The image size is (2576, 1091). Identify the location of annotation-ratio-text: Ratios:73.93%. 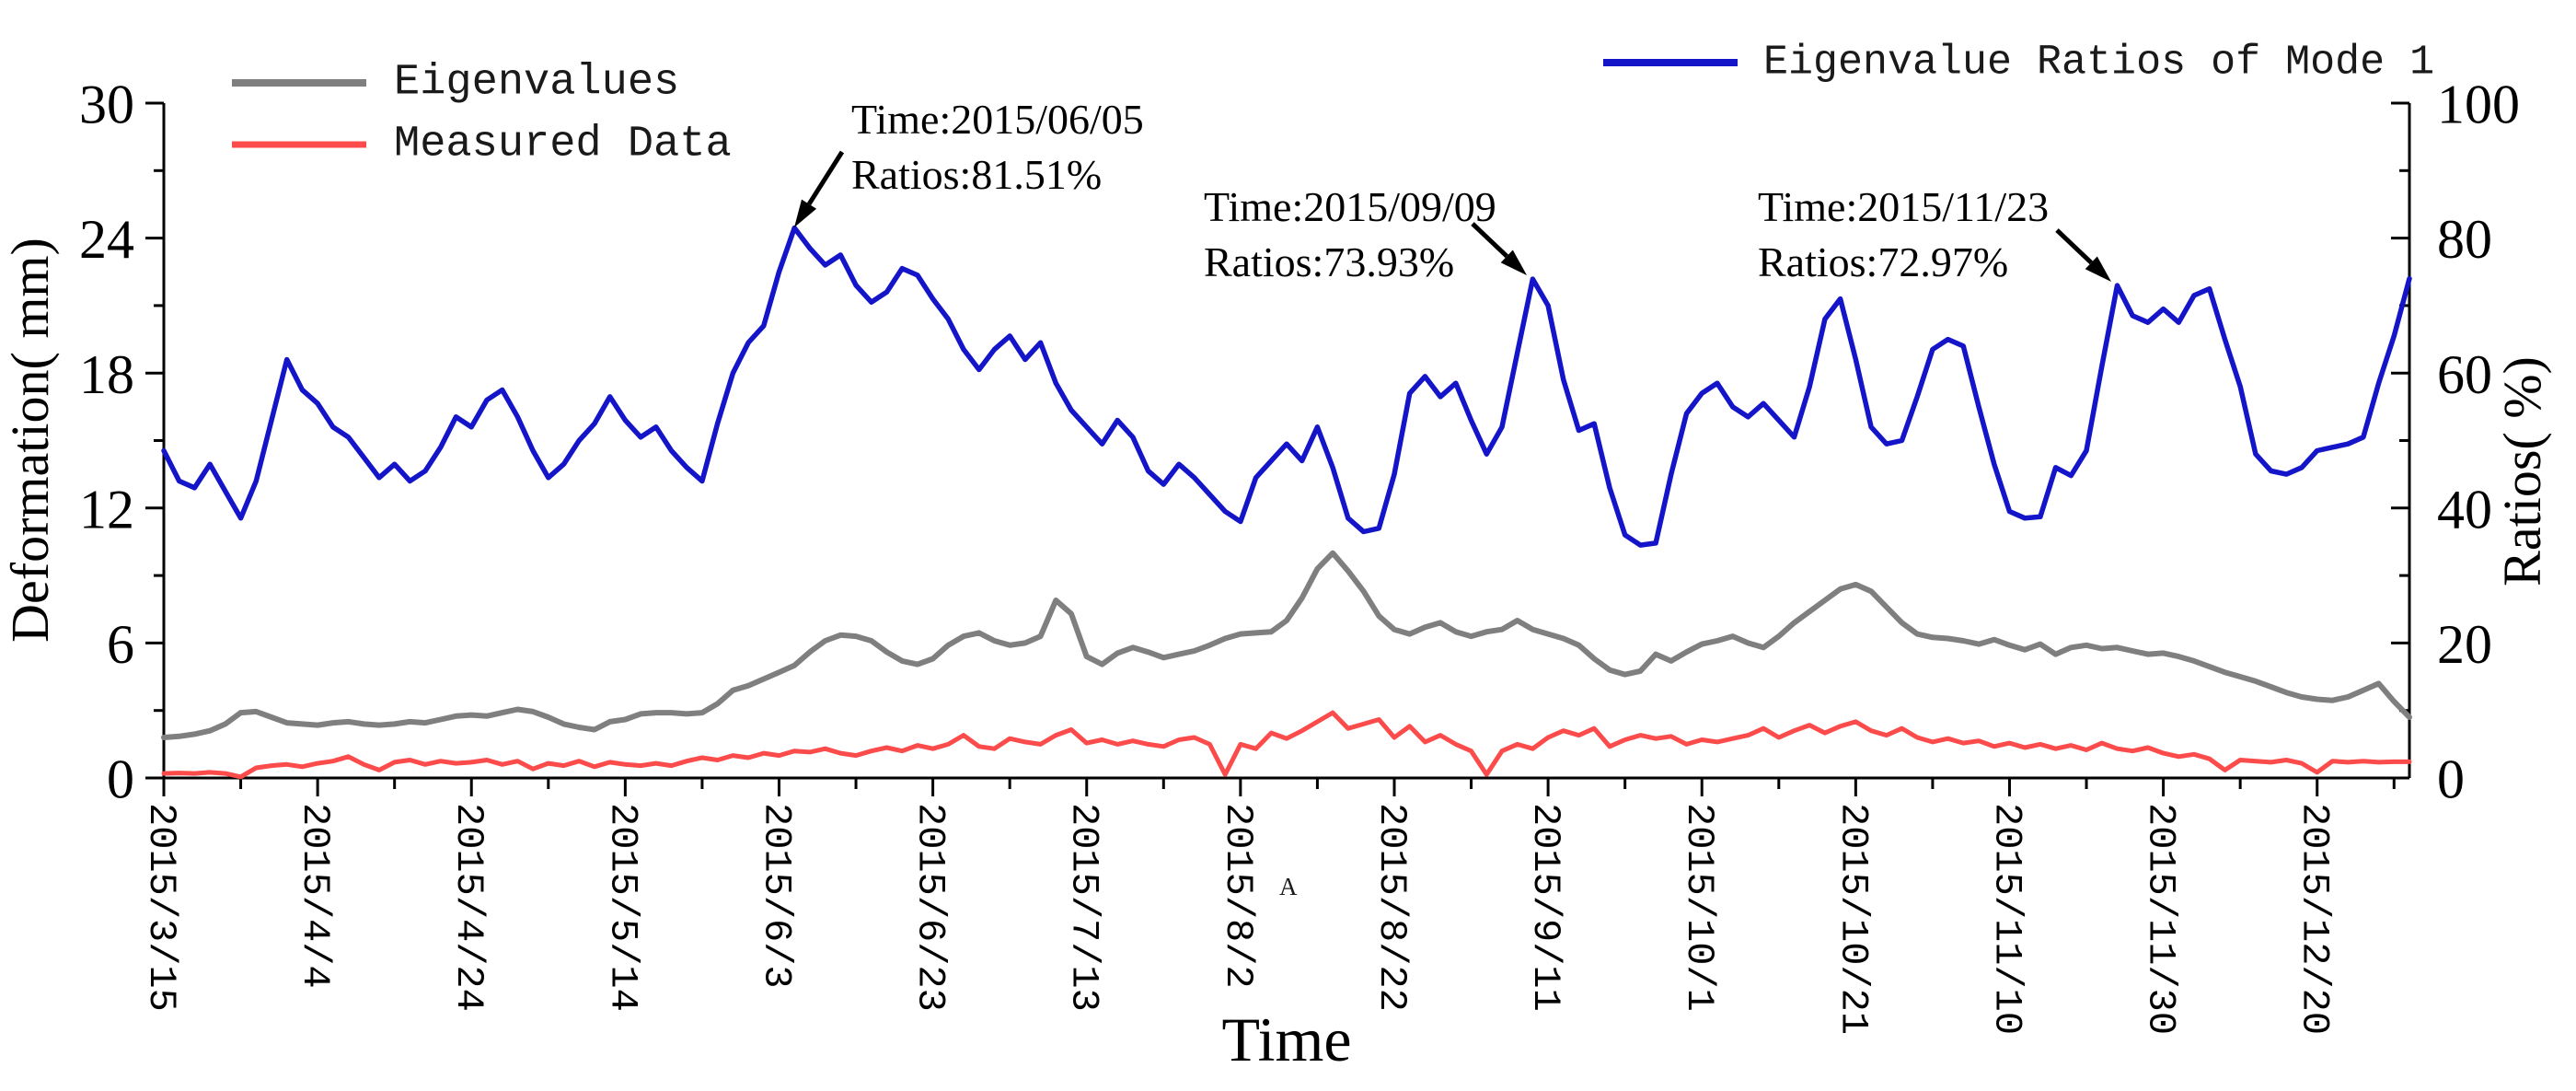
(1329, 261).